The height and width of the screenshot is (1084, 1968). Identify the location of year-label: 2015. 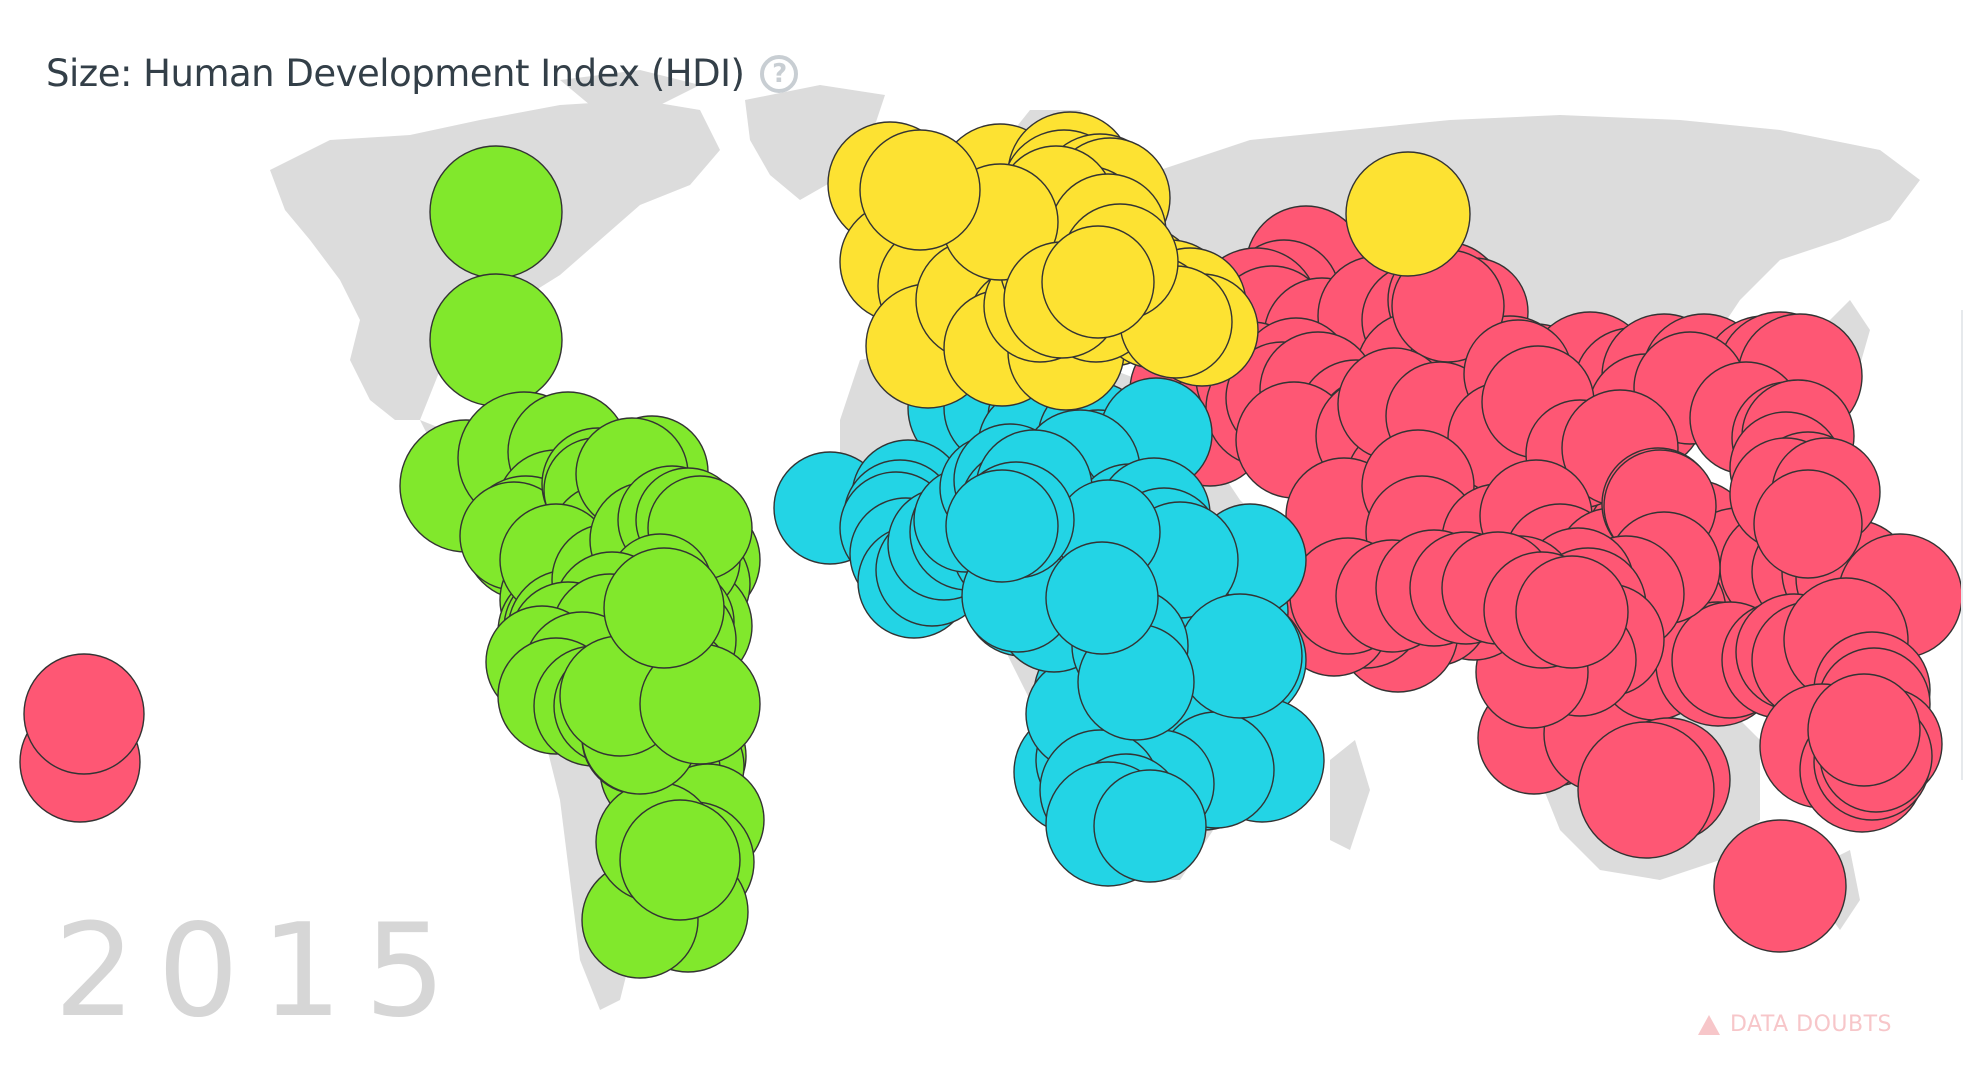
(261, 971).